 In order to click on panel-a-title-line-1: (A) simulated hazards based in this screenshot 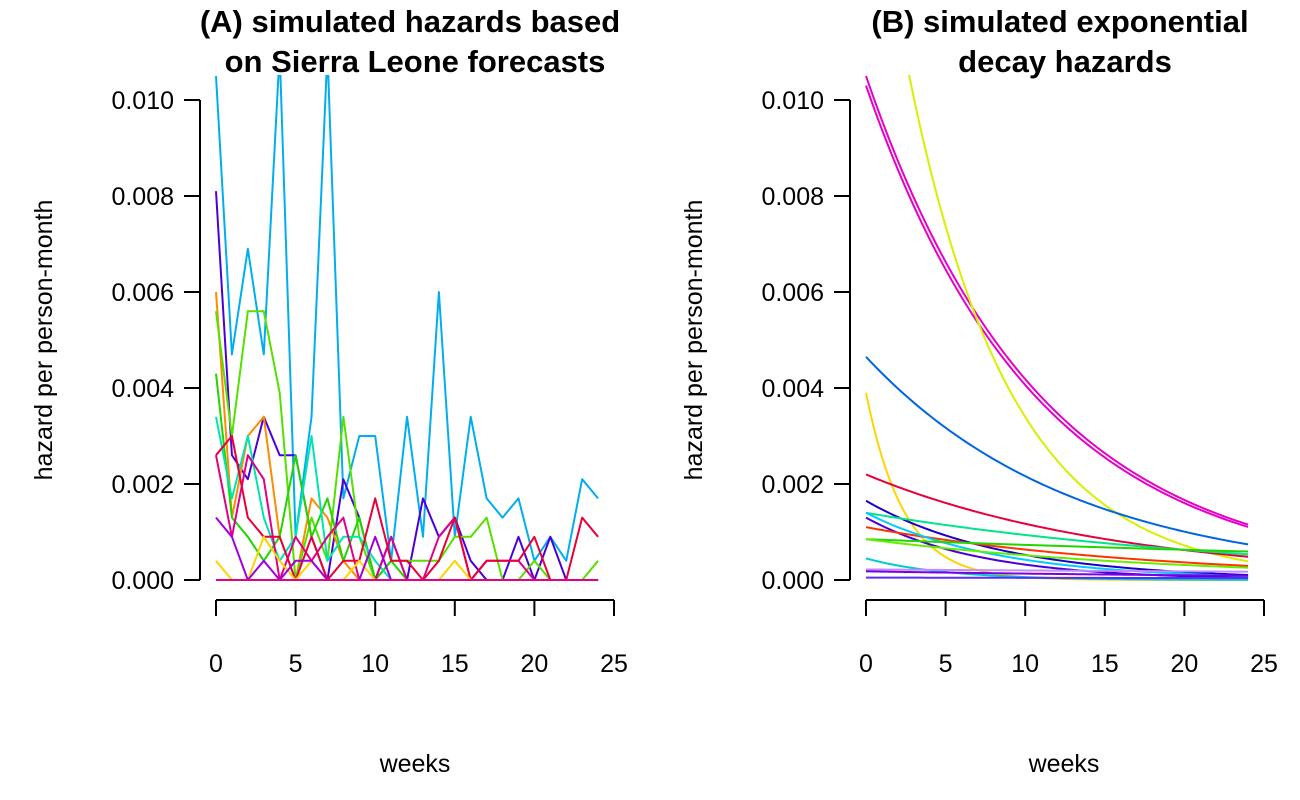, I will do `click(410, 21)`.